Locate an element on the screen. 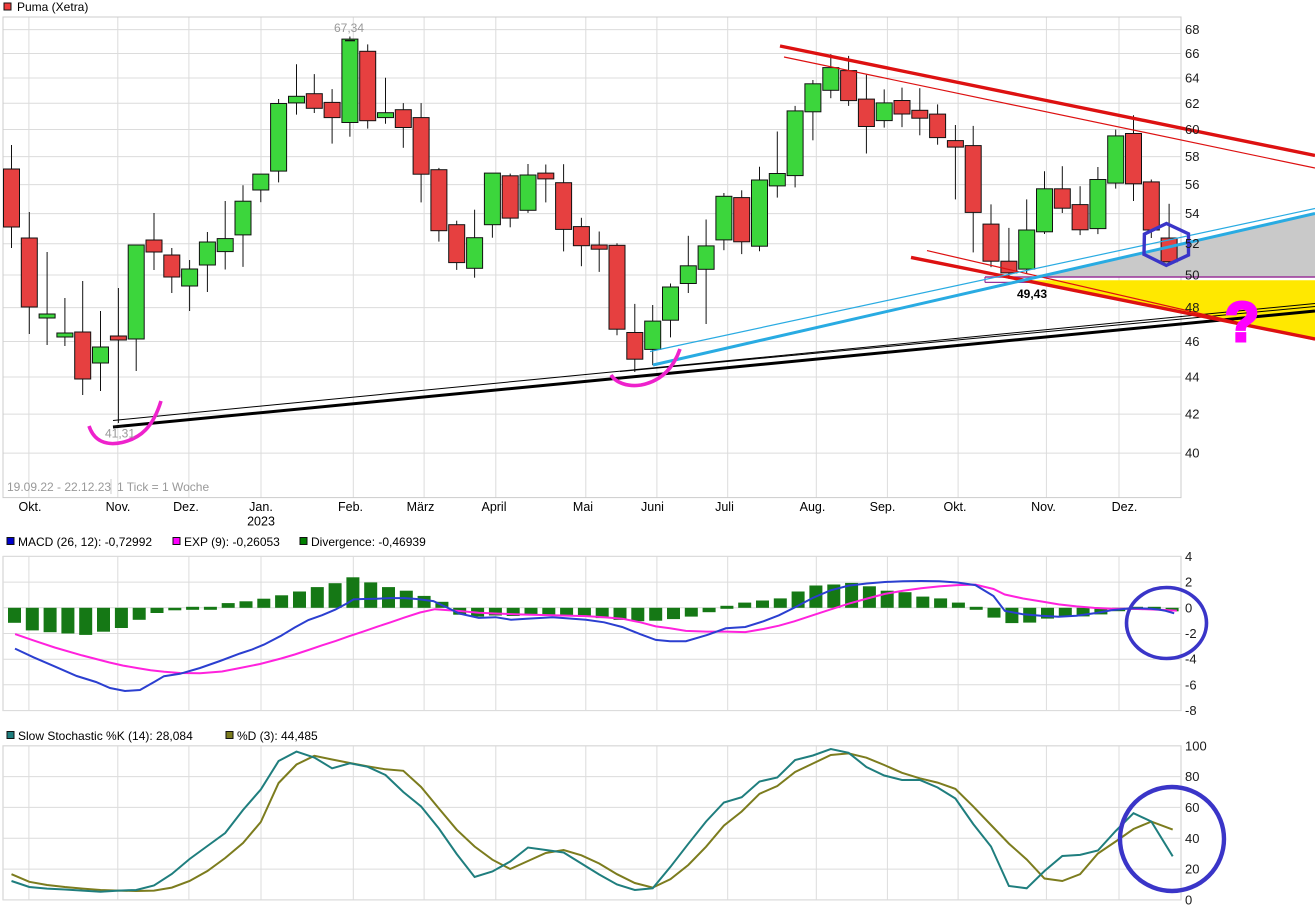 This screenshot has width=1315, height=923. svg-text: 54 is located at coordinates (1192, 213).